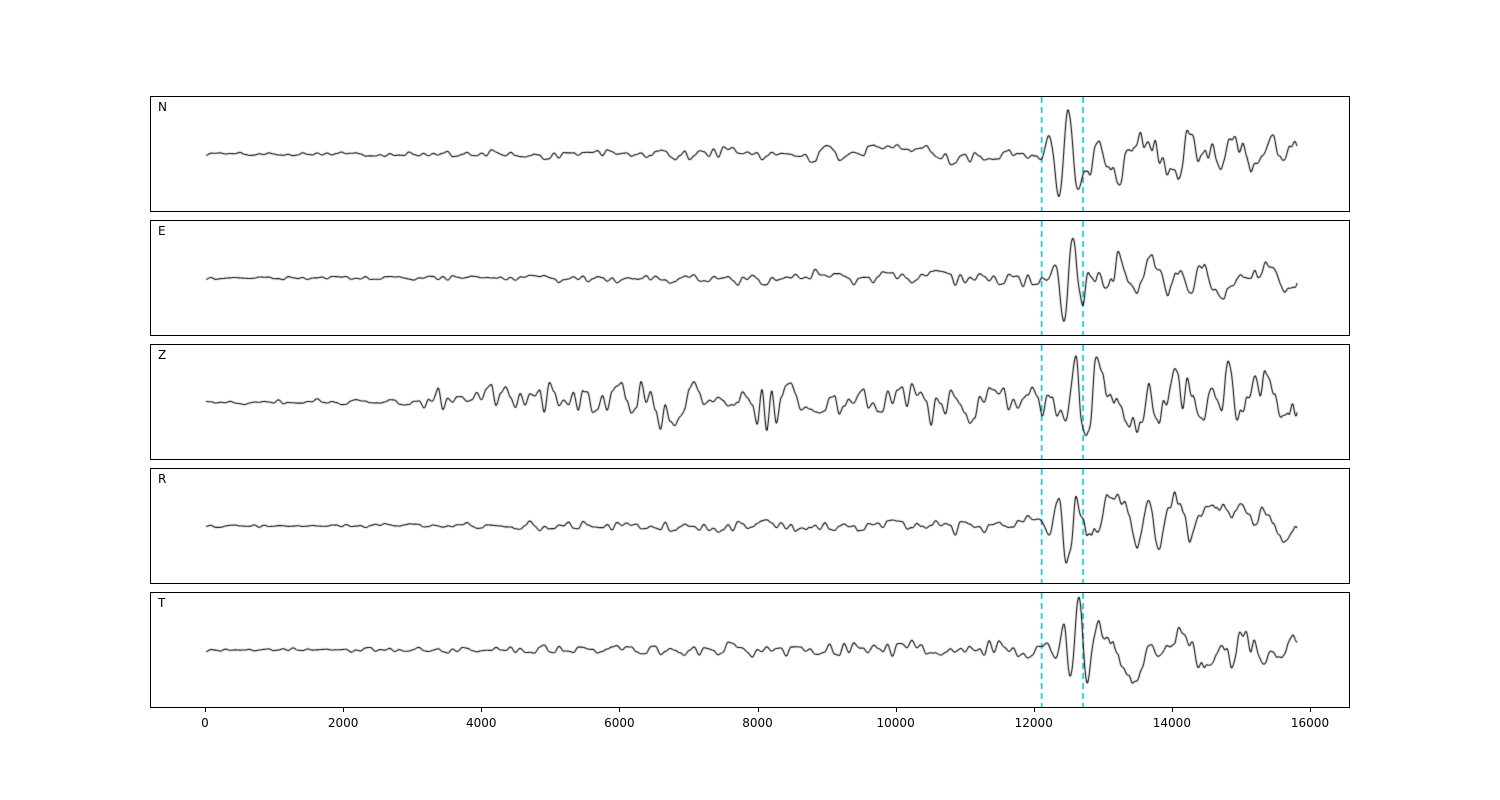  I want to click on x-tick-label: 2000, so click(343, 723).